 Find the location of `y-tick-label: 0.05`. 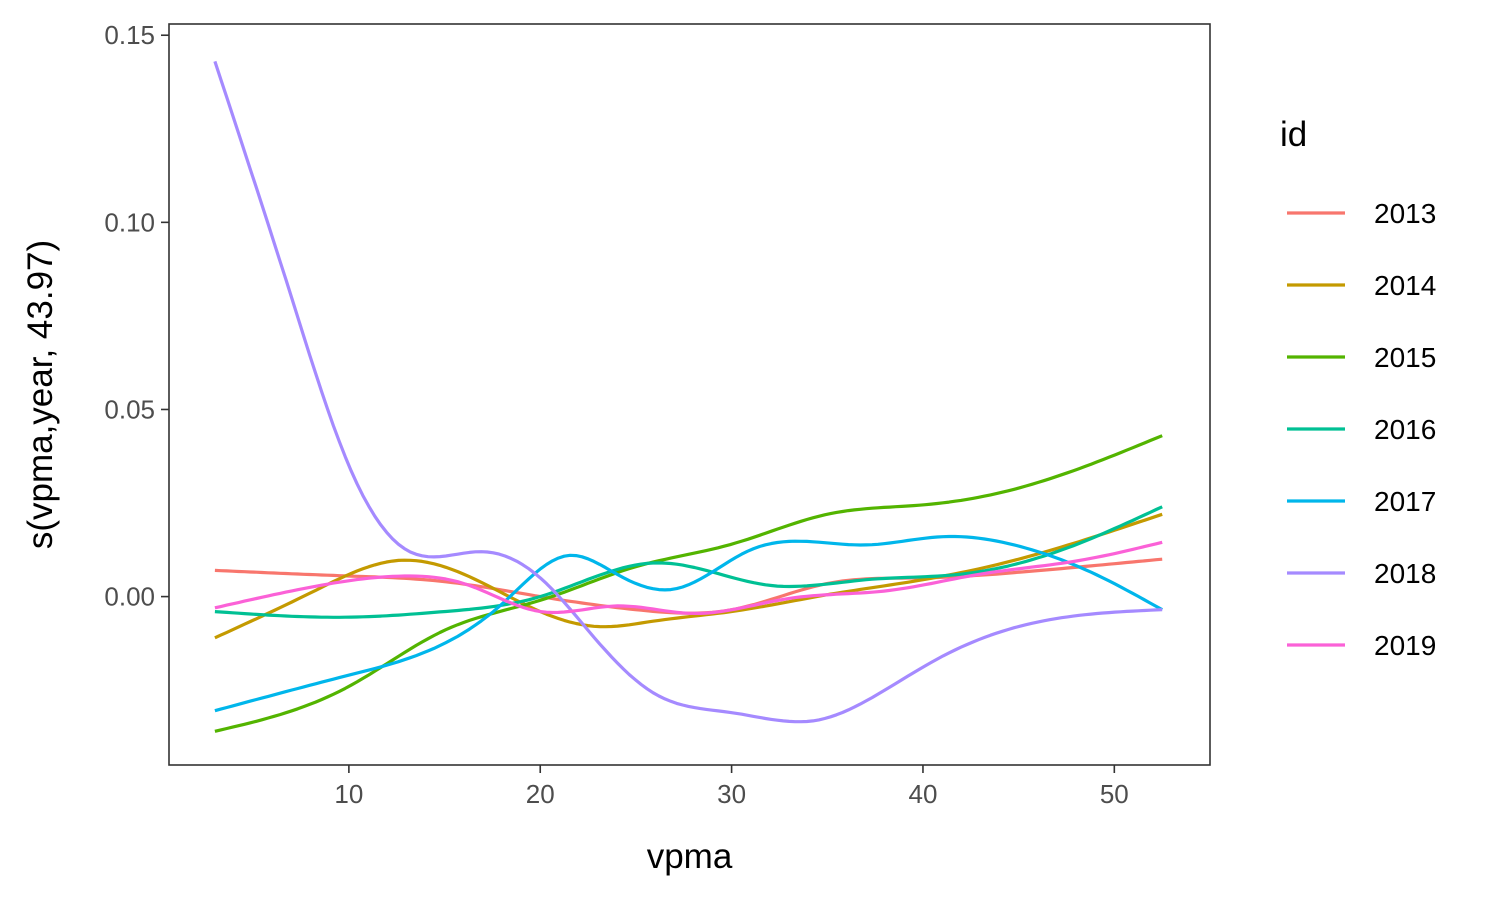

y-tick-label: 0.05 is located at coordinates (129, 409).